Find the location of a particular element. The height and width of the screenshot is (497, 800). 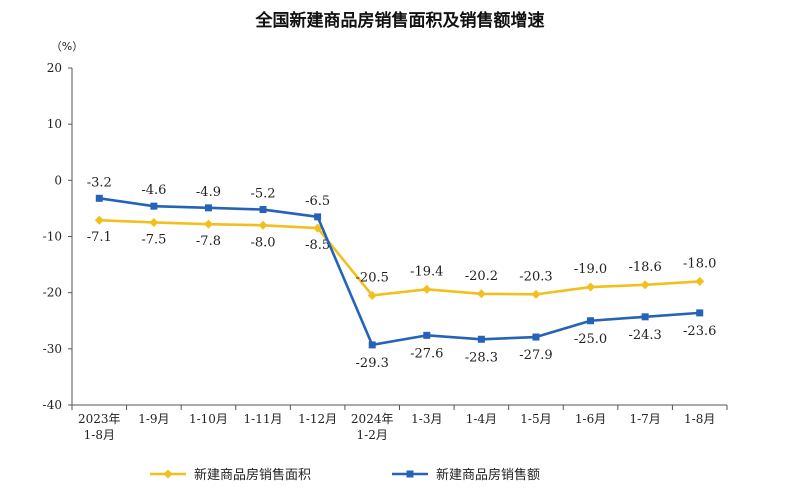

data-label: -24.3 is located at coordinates (644, 335).